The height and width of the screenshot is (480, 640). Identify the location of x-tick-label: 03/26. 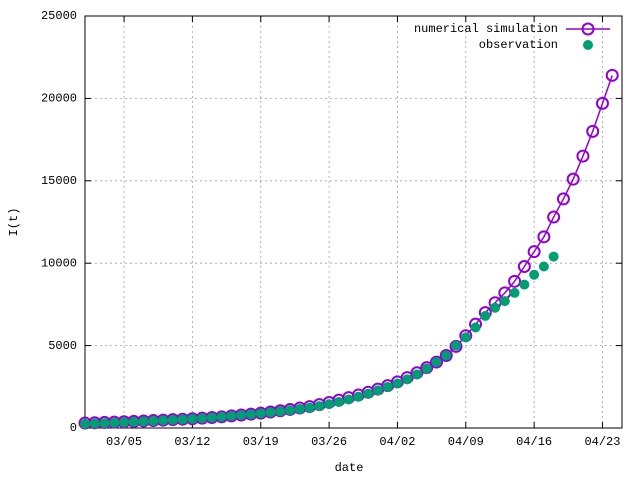
(329, 442).